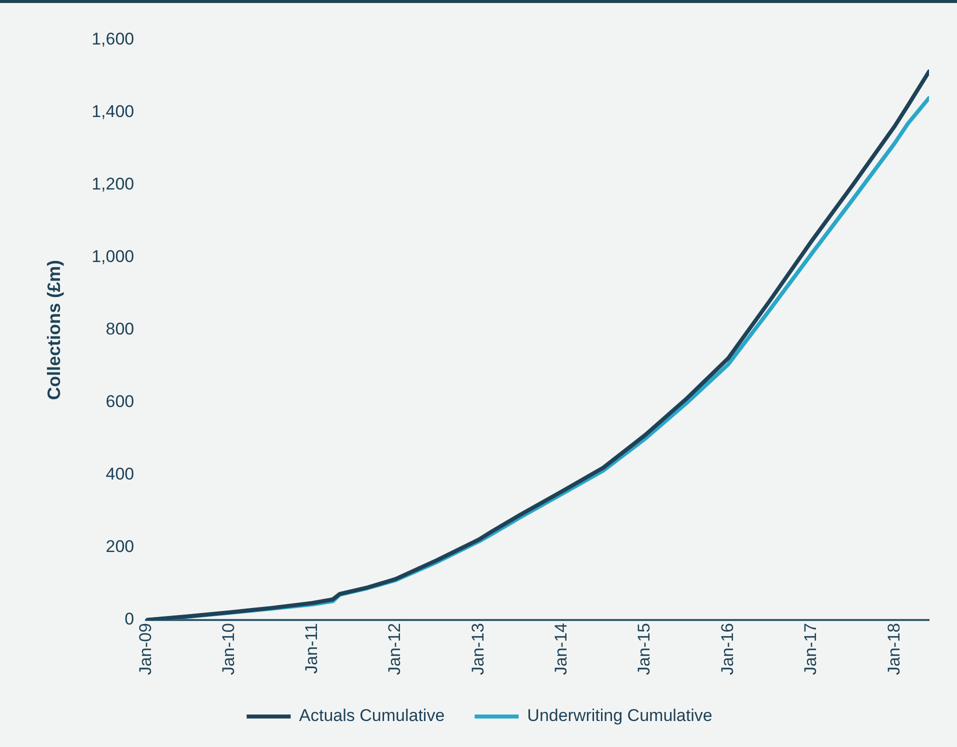 The width and height of the screenshot is (957, 747). I want to click on x-tick-label: Jan-16, so click(727, 649).